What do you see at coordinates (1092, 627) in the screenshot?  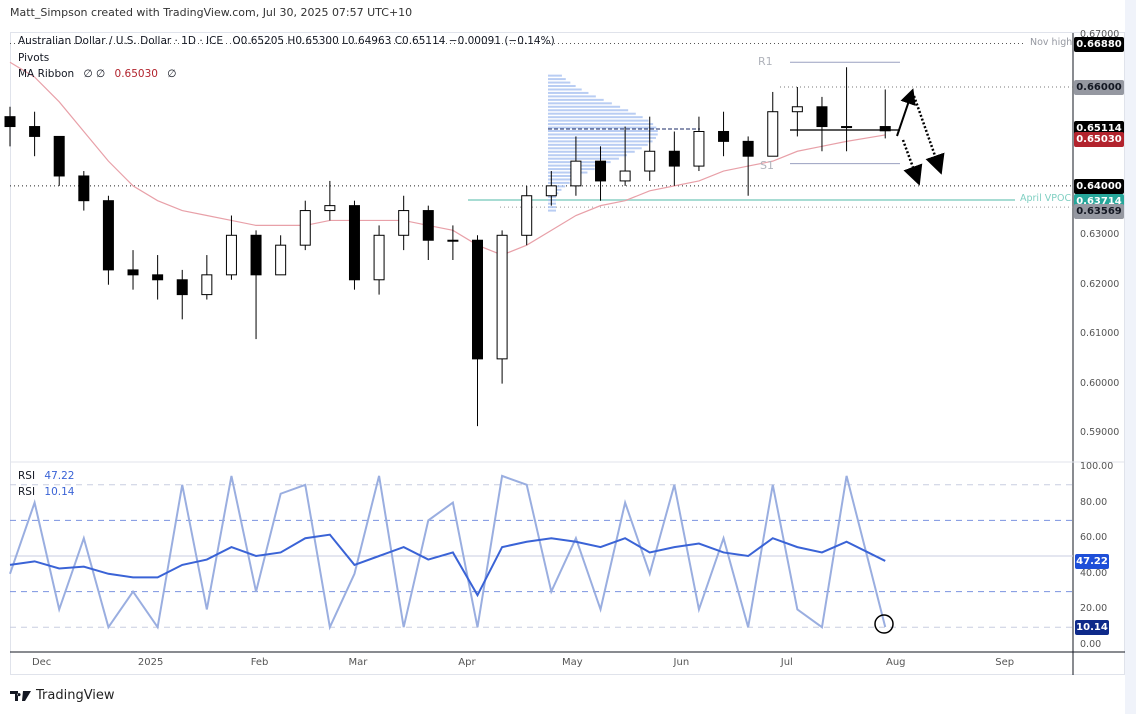 I see `rsi2-badge: 10.14` at bounding box center [1092, 627].